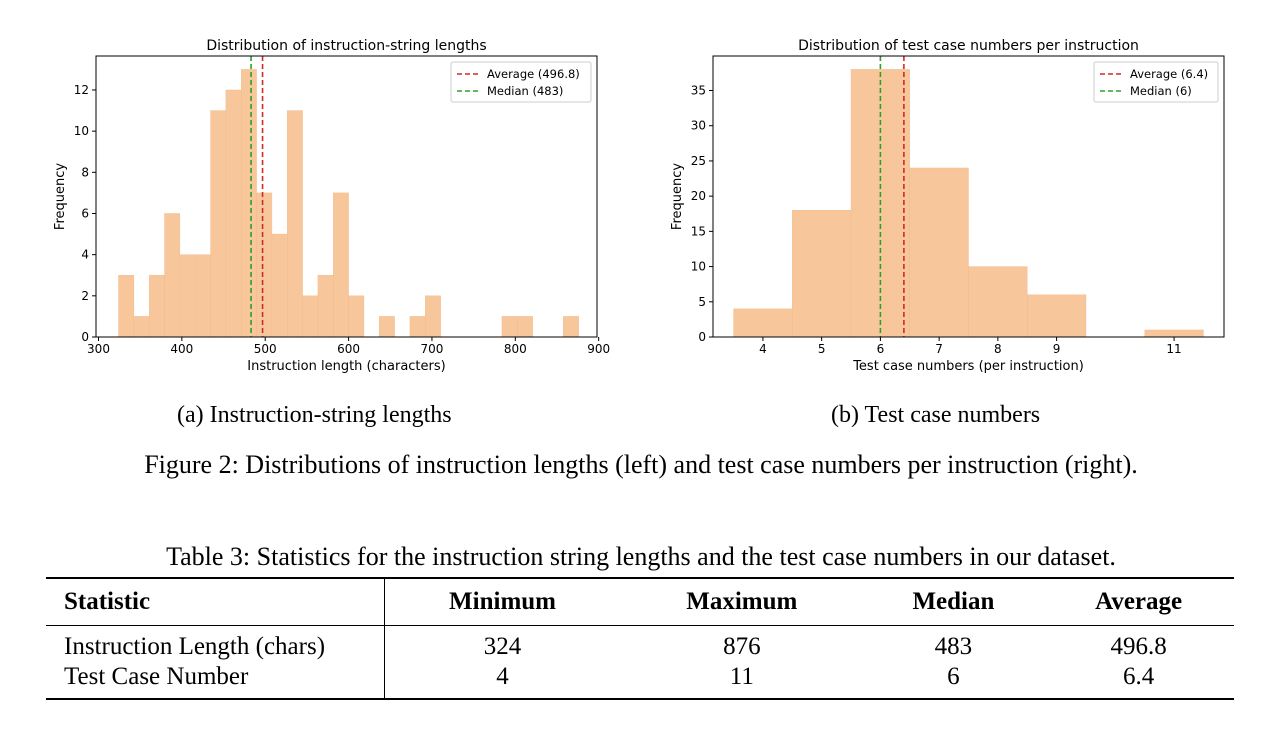  What do you see at coordinates (85, 172) in the screenshot?
I see `y-tick-label: 8` at bounding box center [85, 172].